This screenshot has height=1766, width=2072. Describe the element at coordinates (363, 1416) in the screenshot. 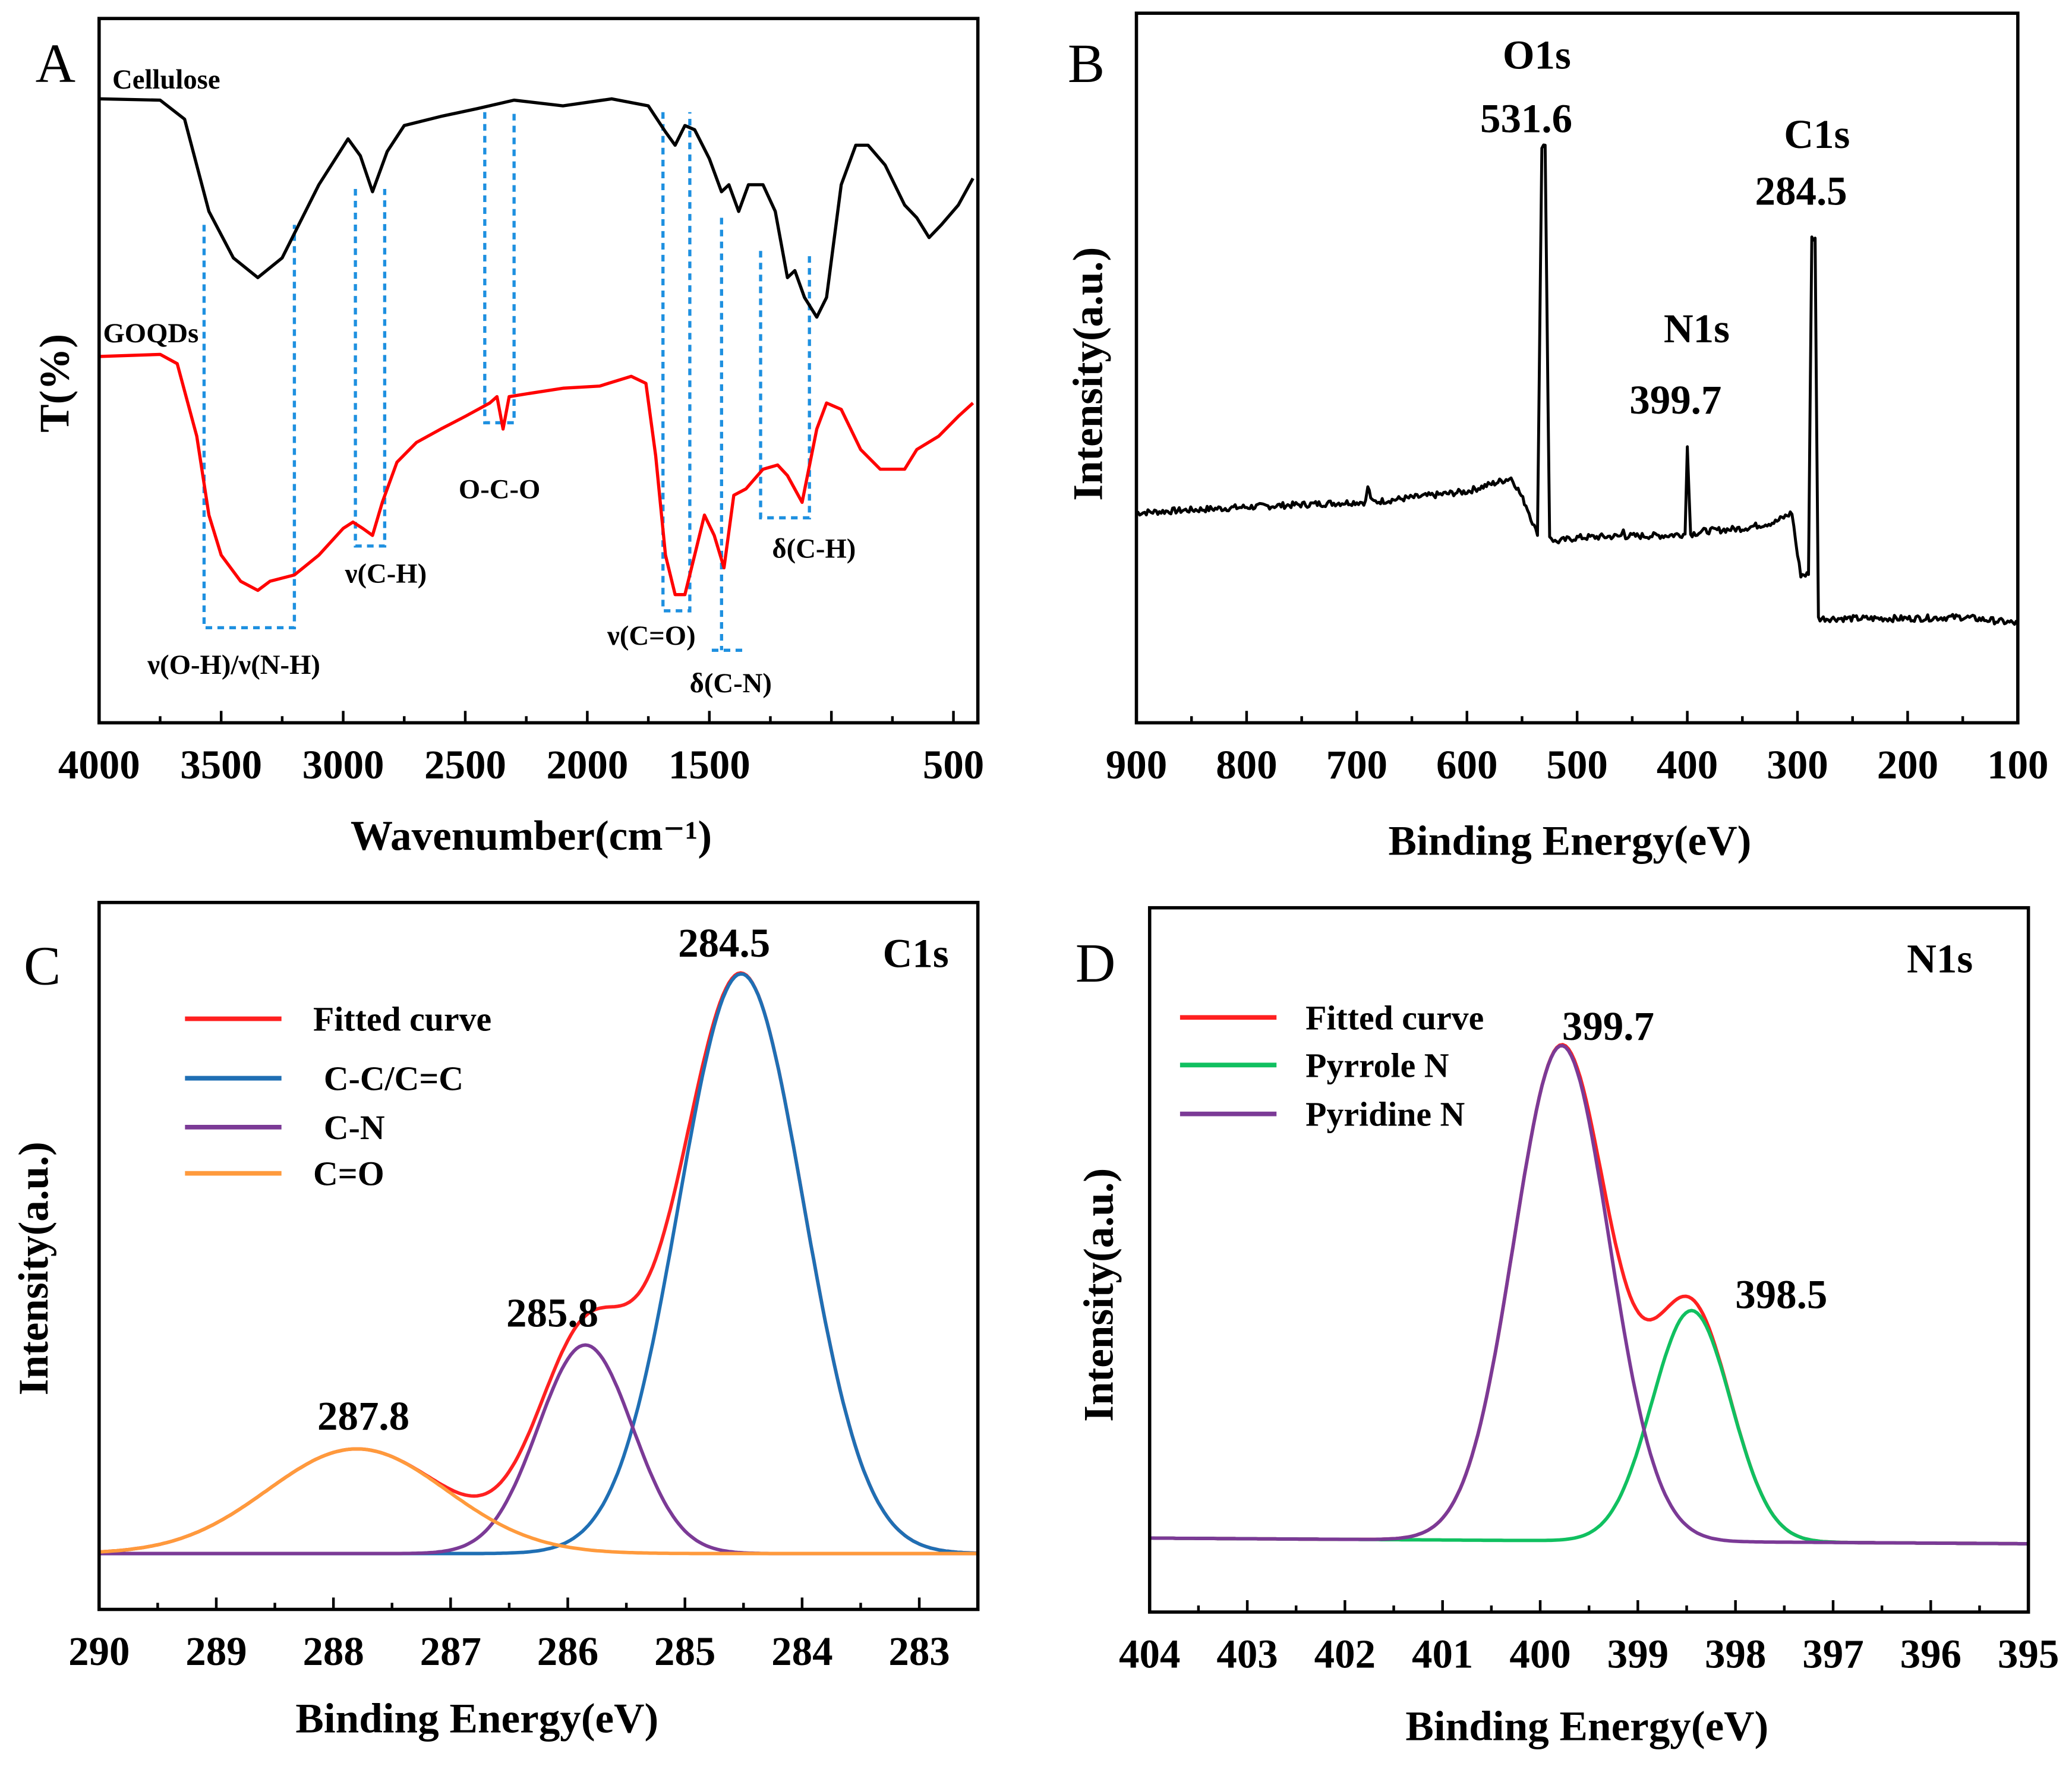

I see `peak-label: 287.8` at that location.